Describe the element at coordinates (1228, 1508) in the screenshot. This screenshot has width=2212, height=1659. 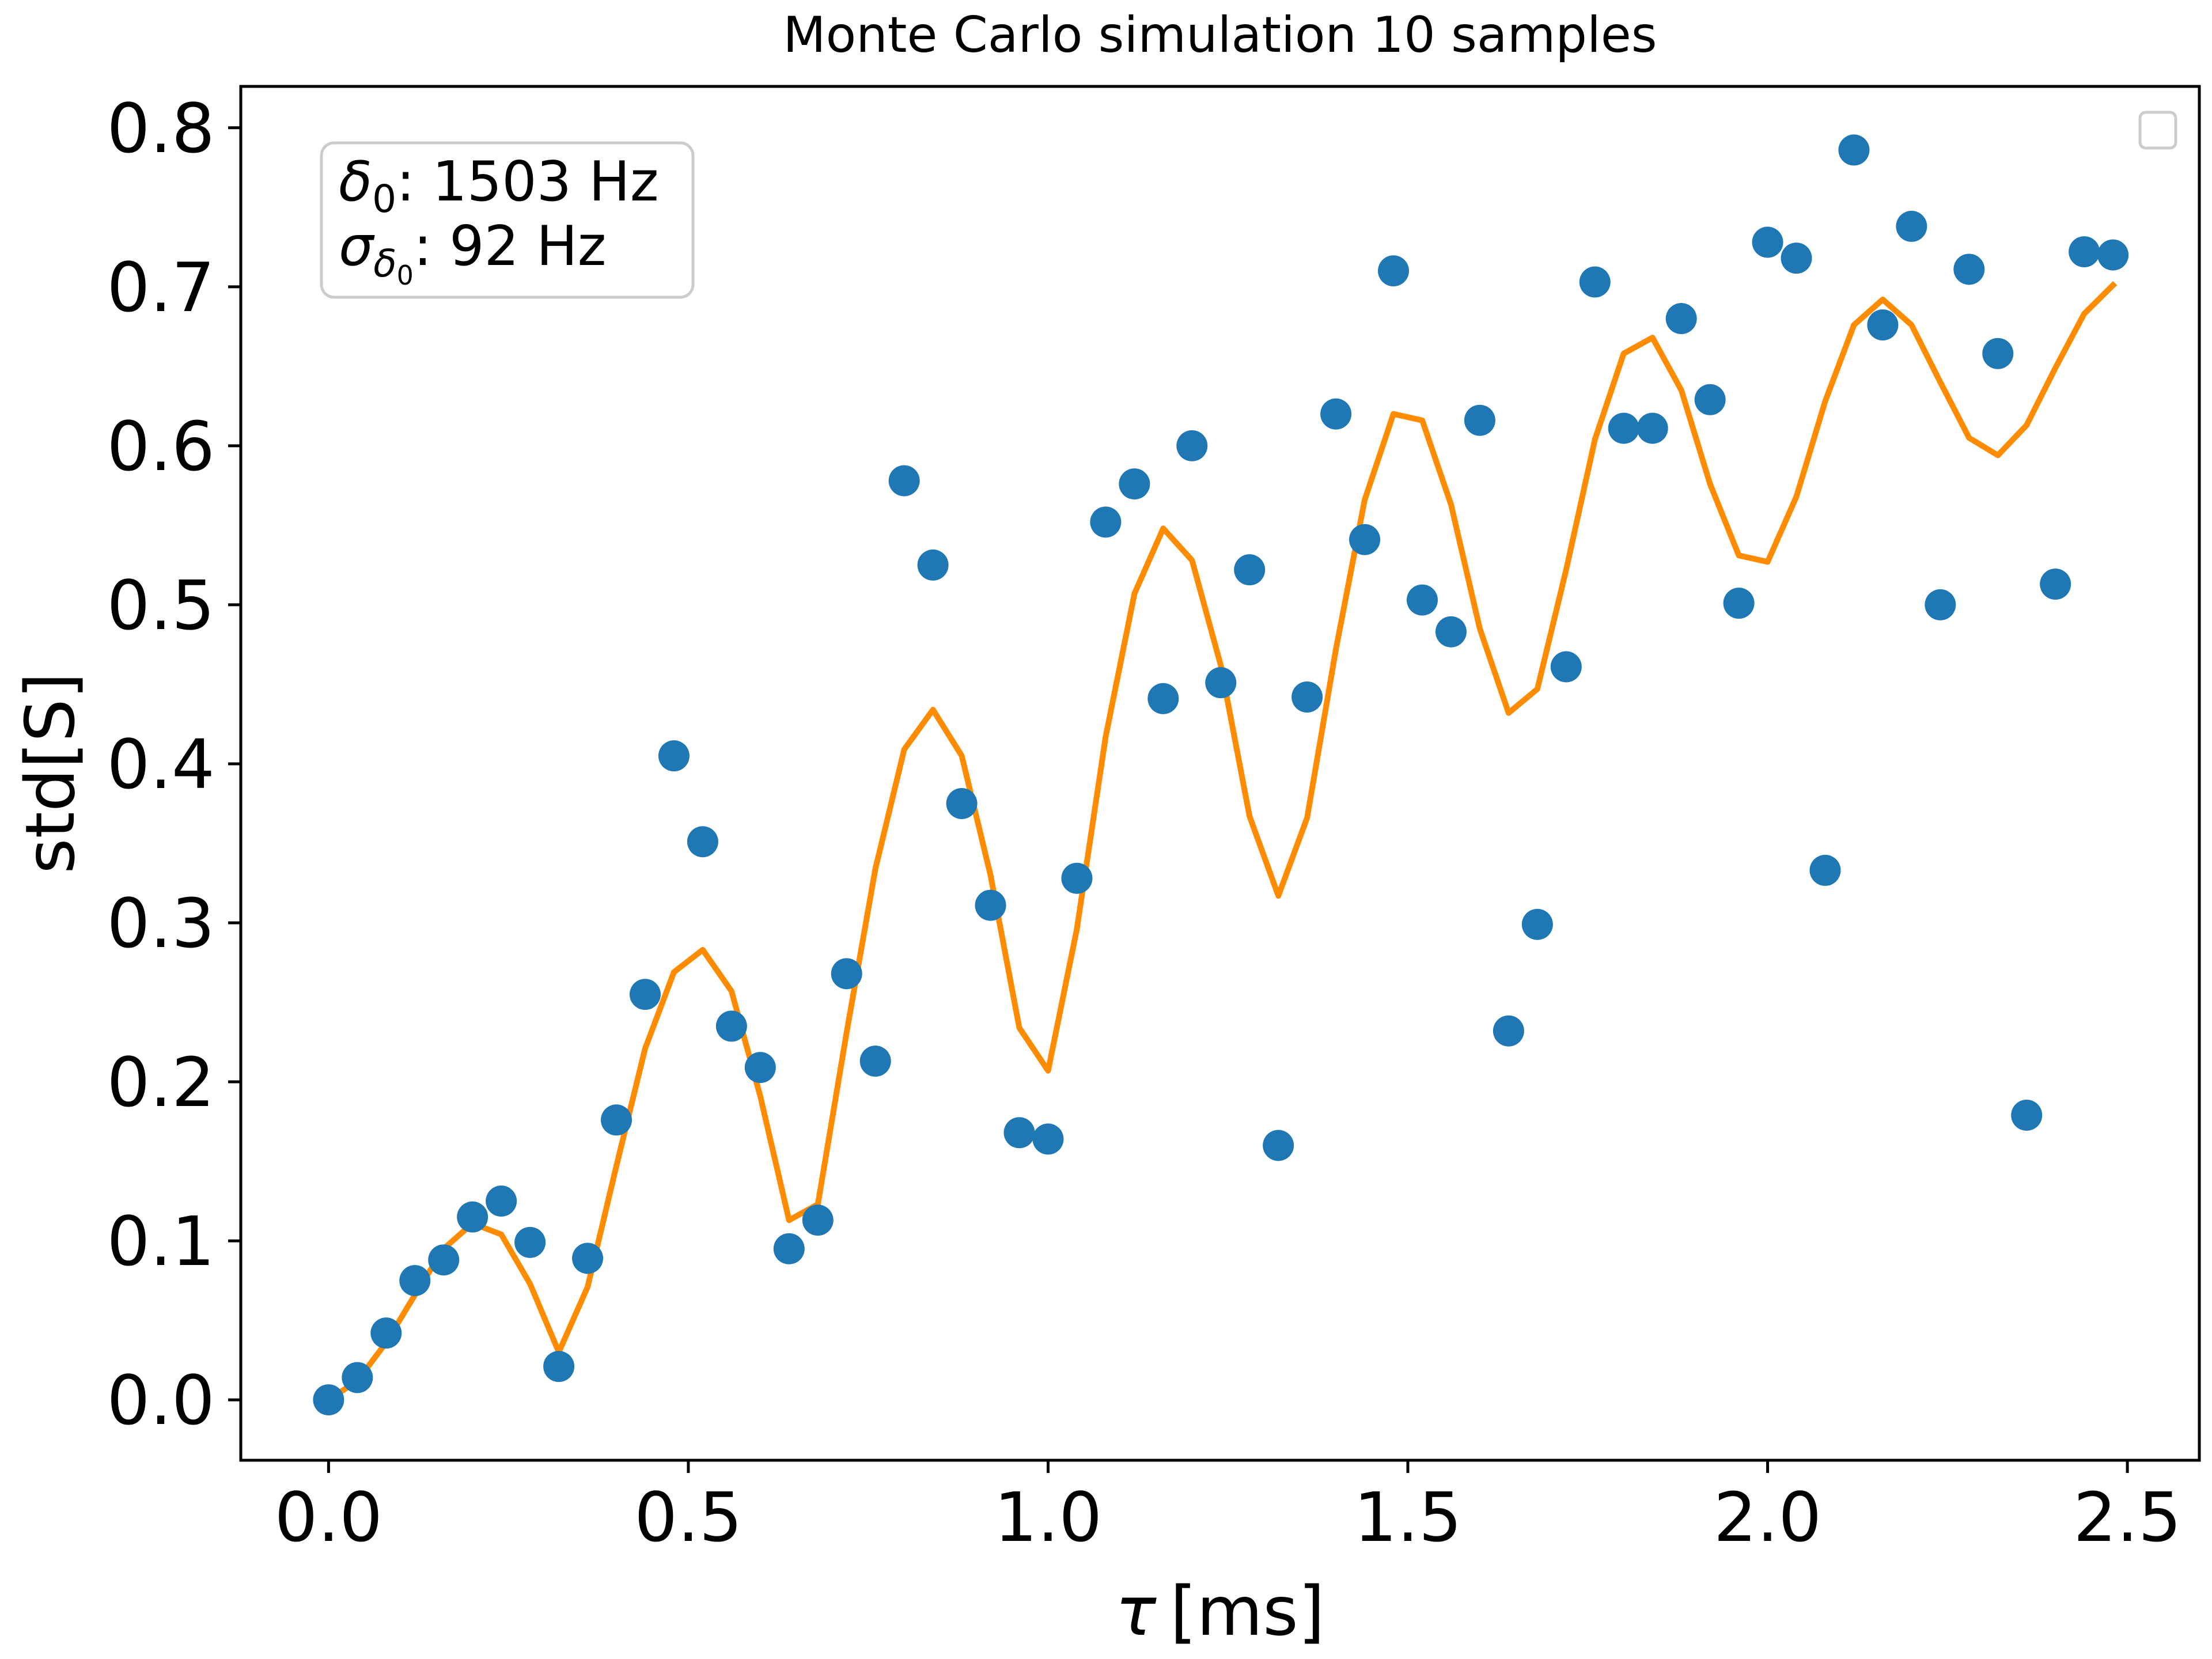
I see `x-axis-ticks: 0.0 0.5 1.0 1.5 2.0 2.5` at that location.